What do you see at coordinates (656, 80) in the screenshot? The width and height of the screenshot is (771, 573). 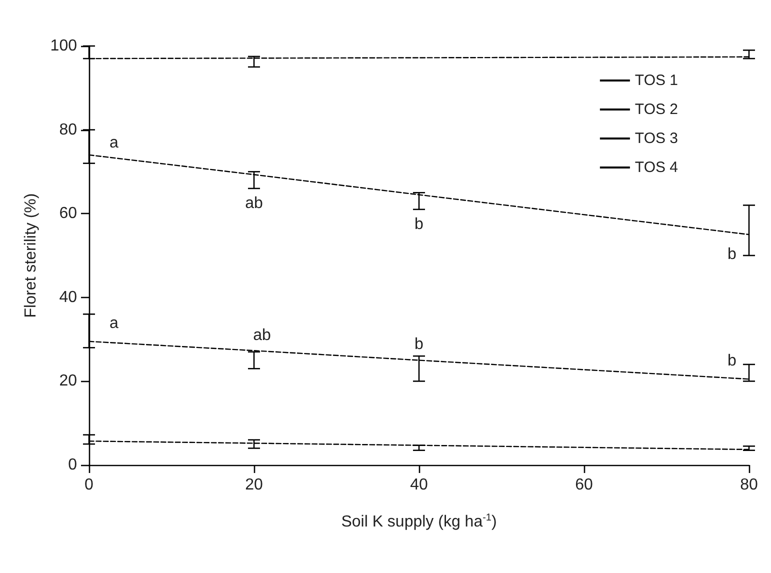 I see `legend-label: TOS 1` at bounding box center [656, 80].